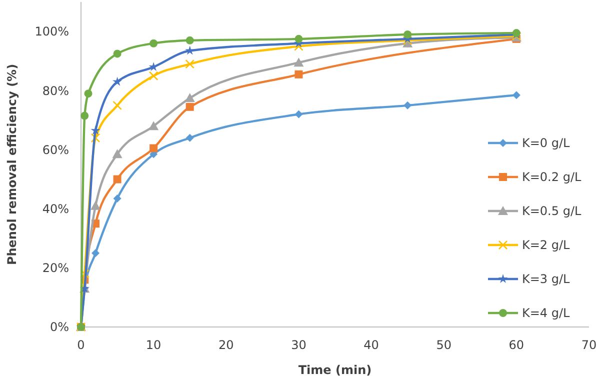  I want to click on legend-label: K=0.5 g/L, so click(552, 211).